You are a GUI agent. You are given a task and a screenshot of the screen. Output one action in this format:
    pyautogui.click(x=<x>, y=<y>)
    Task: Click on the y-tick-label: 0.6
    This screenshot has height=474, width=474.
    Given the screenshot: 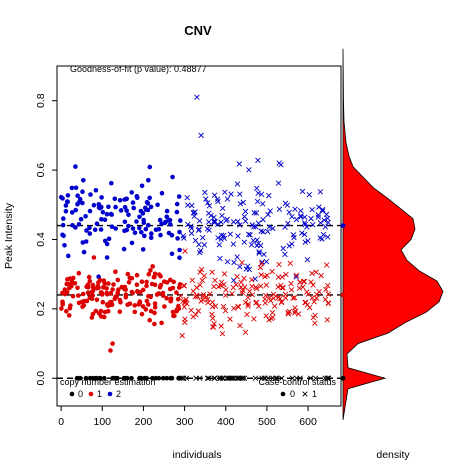 What is the action you would take?
    pyautogui.click(x=41, y=170)
    